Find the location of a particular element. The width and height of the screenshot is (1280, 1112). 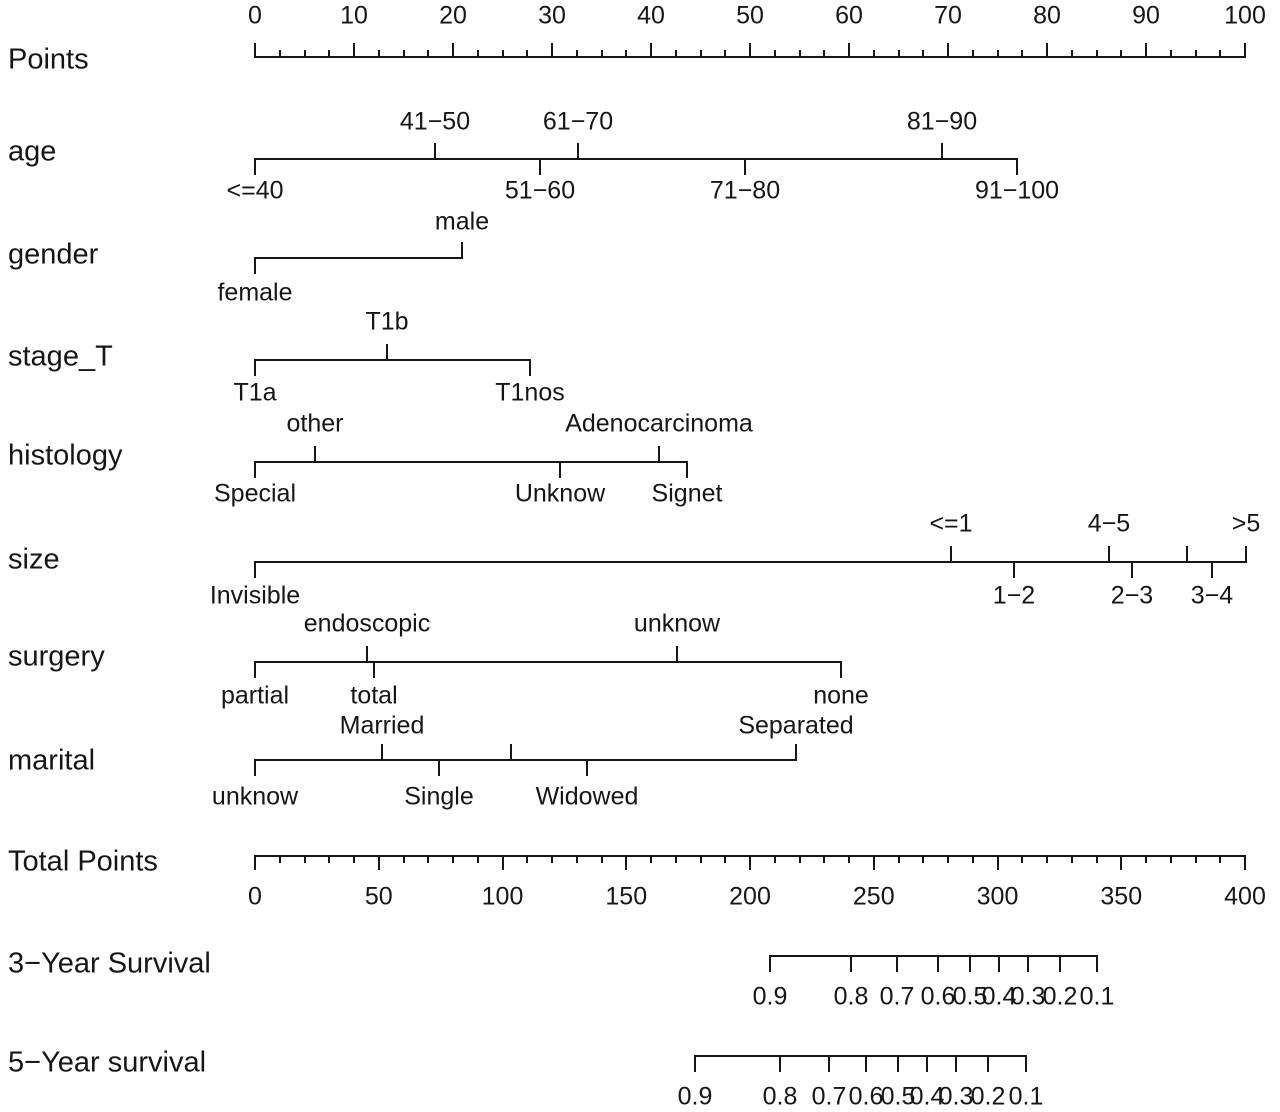

tick-label-surgery: partial is located at coordinates (255, 695).